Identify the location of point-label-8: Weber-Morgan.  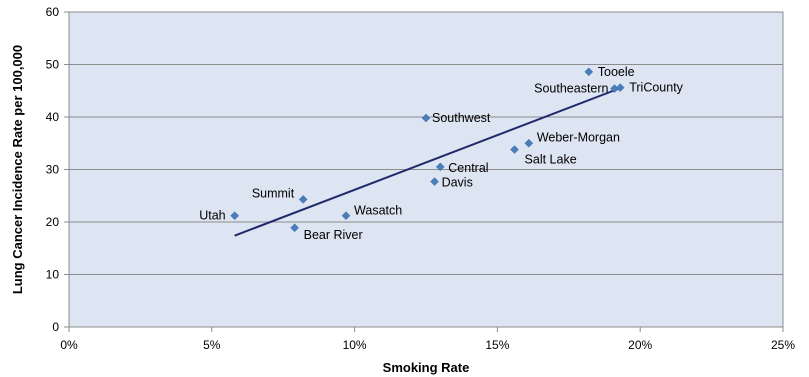
(578, 137).